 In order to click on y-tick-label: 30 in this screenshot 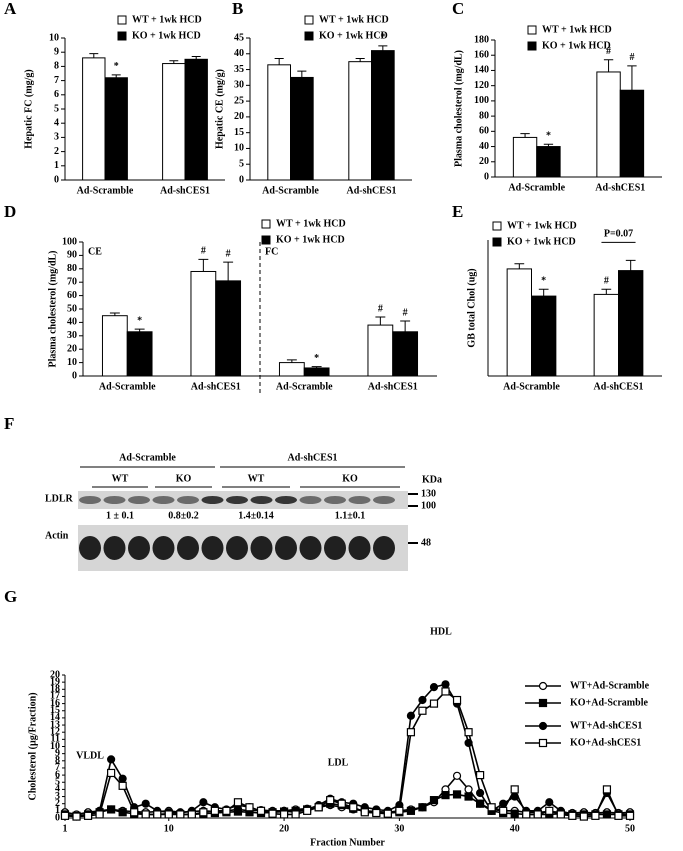, I will do `click(72, 335)`.